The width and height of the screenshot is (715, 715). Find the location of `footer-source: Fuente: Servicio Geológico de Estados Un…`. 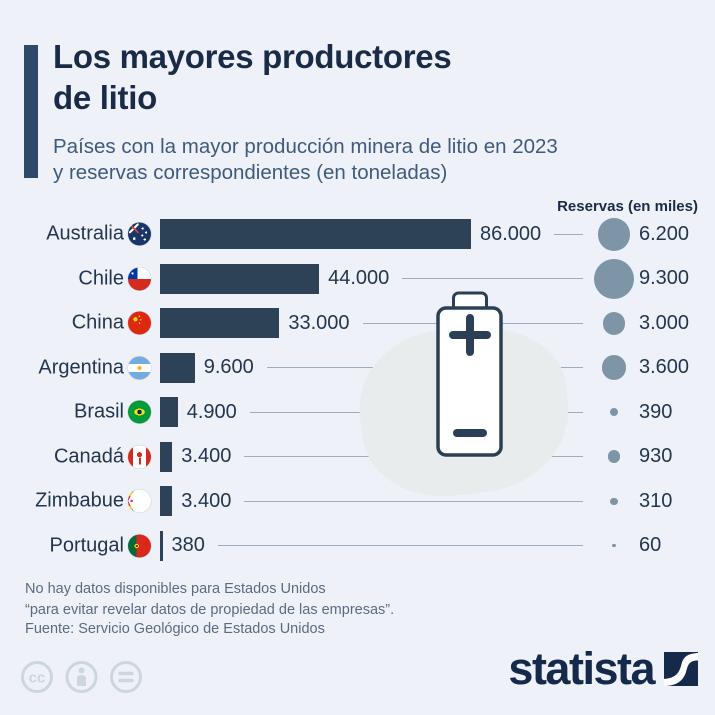

footer-source: Fuente: Servicio Geológico de Estados Un… is located at coordinates (175, 629).